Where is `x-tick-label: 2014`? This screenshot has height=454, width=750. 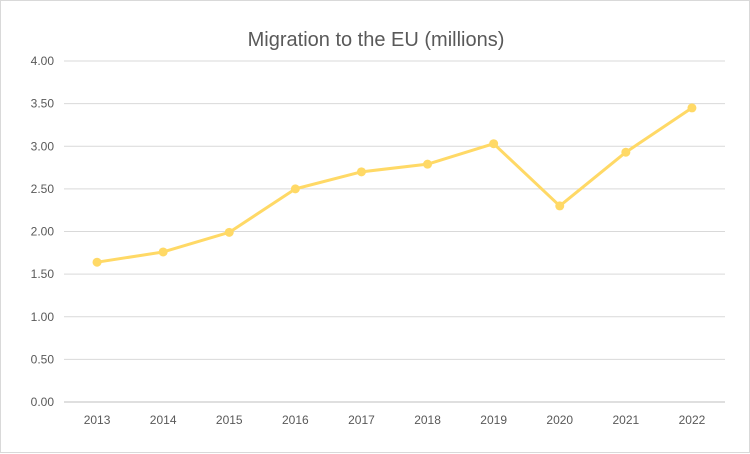 x-tick-label: 2014 is located at coordinates (163, 420).